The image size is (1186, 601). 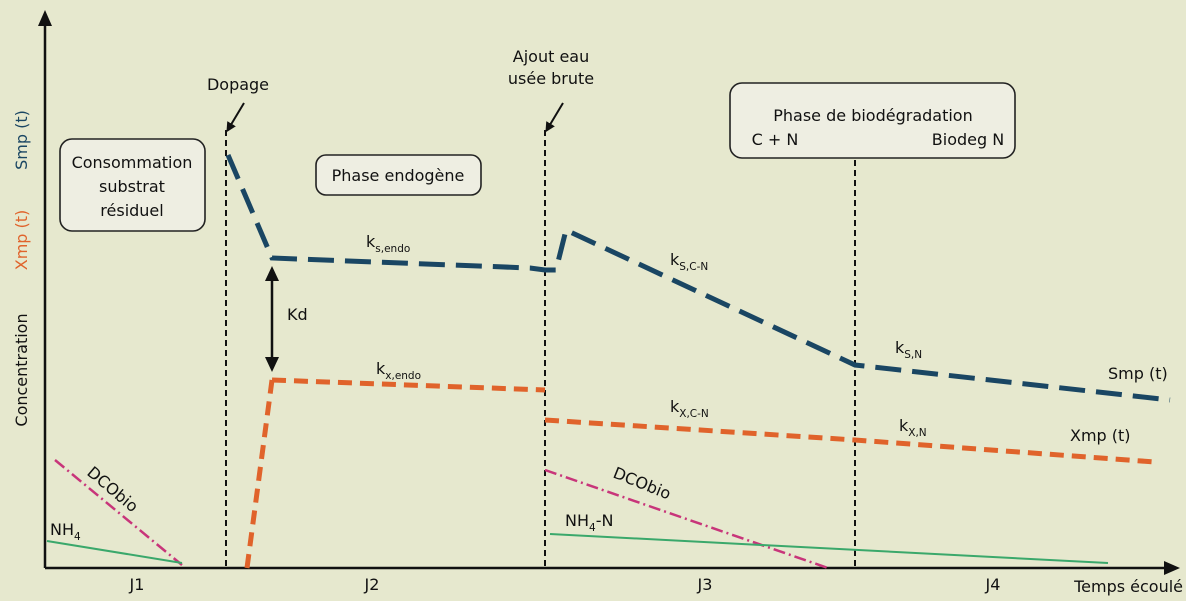 What do you see at coordinates (372, 584) in the screenshot?
I see `day-label-j2: J2` at bounding box center [372, 584].